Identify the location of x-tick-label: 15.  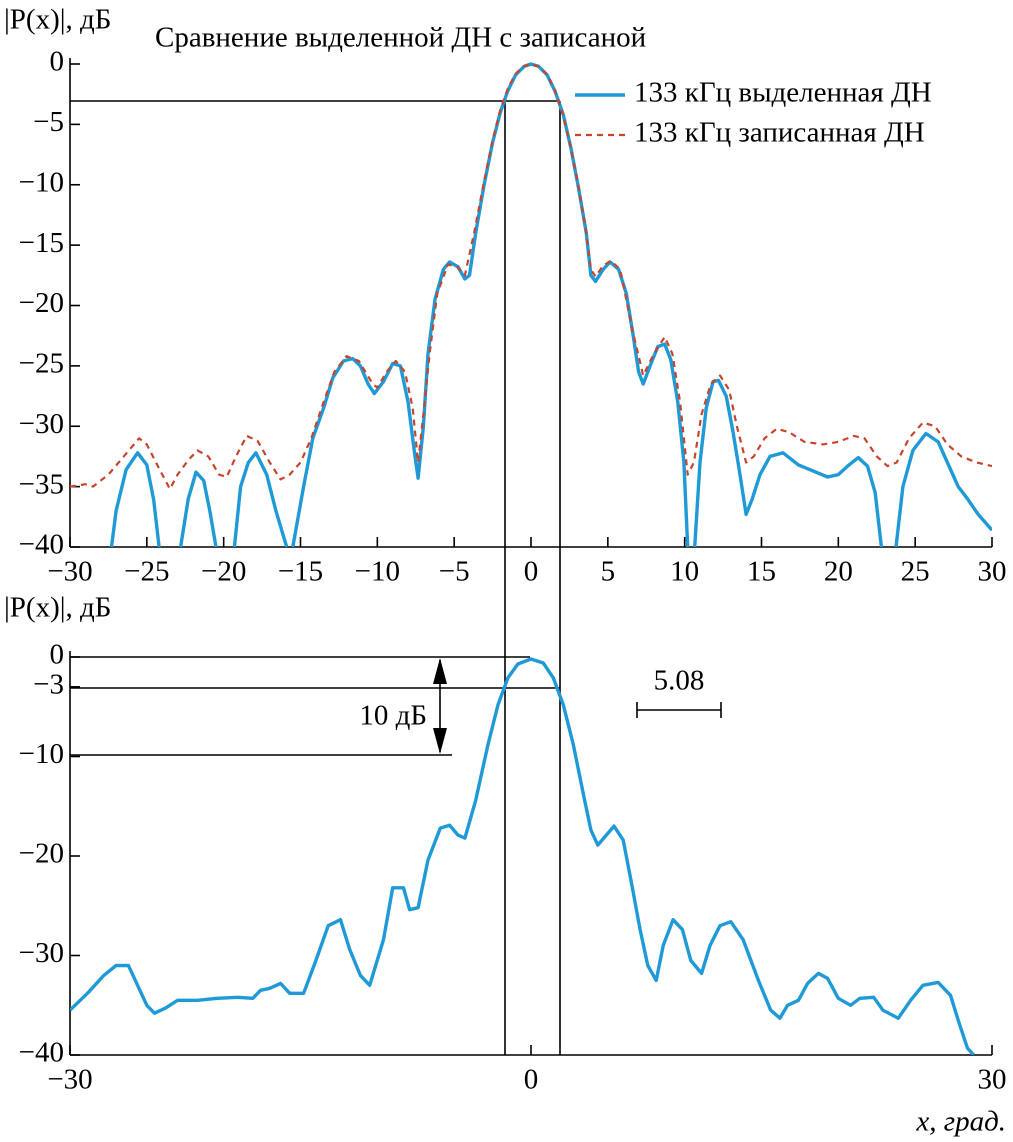
(761, 572).